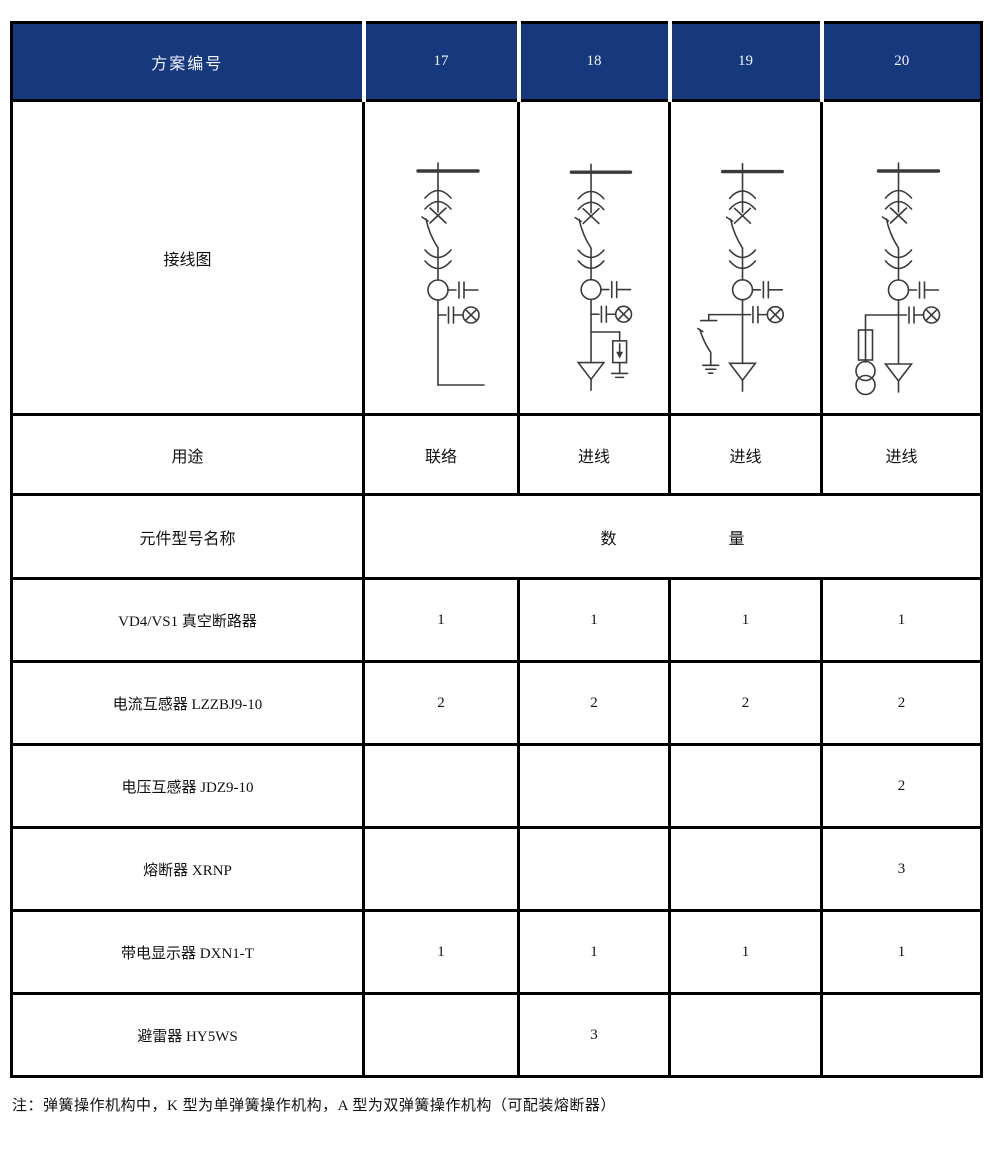 This screenshot has width=990, height=1155. I want to click on component-label: 电流互感器 LZZBJ9-10, so click(187, 703).